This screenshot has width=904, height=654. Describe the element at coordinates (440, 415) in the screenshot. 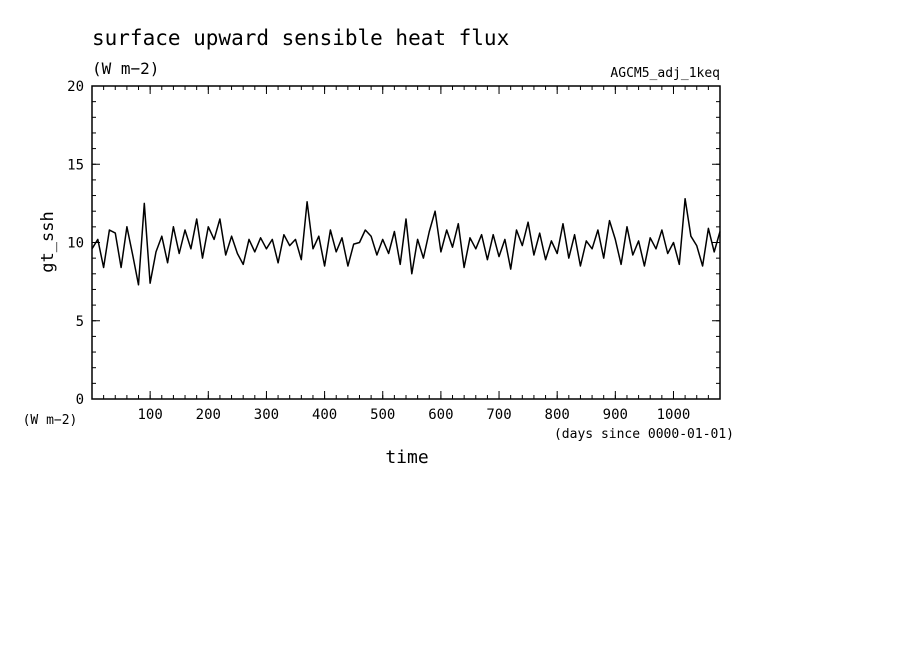

I see `x-tick-label: 600` at that location.